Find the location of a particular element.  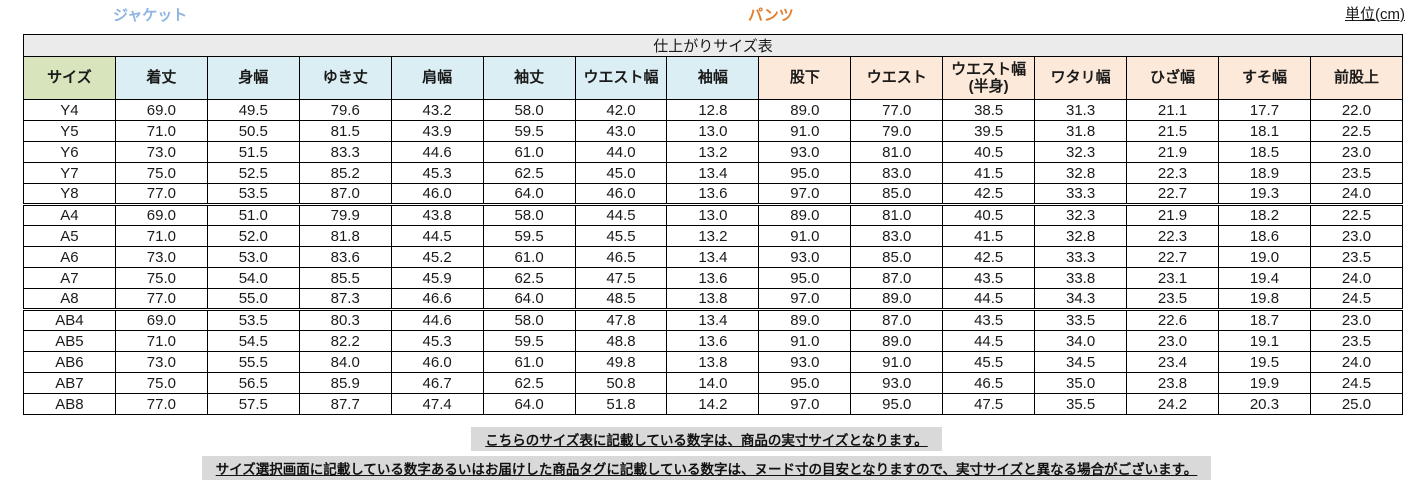

measurement-cell: 42.0 is located at coordinates (621, 110).